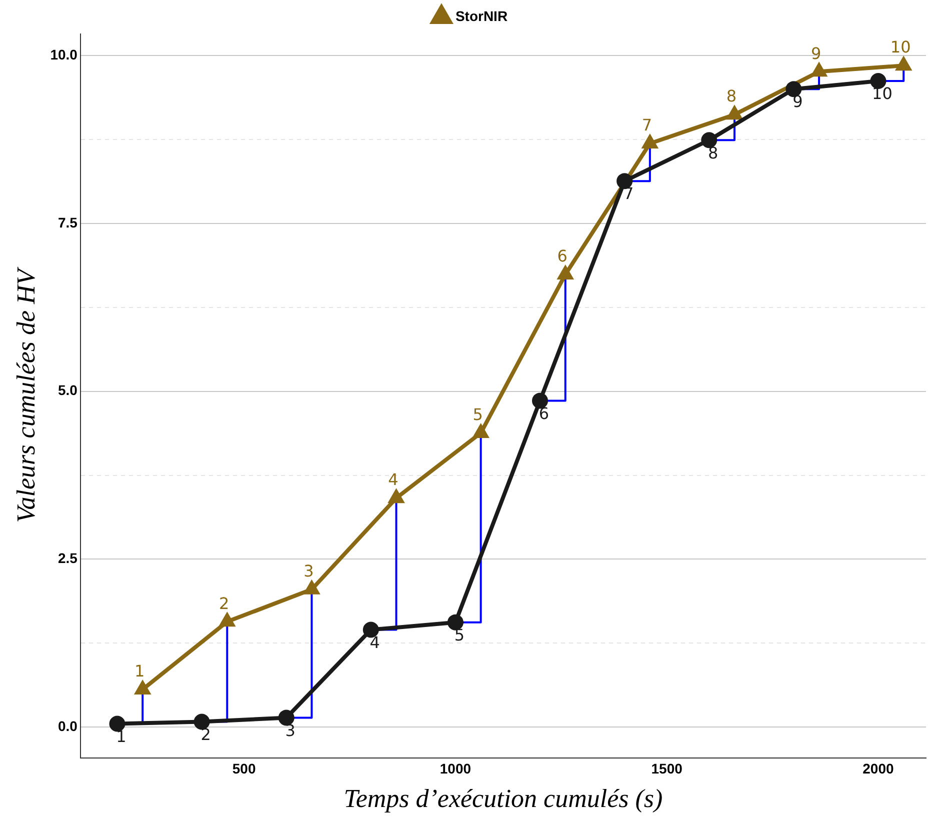 Image resolution: width=936 pixels, height=828 pixels. Describe the element at coordinates (244, 768) in the screenshot. I see `x-tick-label: 500` at that location.